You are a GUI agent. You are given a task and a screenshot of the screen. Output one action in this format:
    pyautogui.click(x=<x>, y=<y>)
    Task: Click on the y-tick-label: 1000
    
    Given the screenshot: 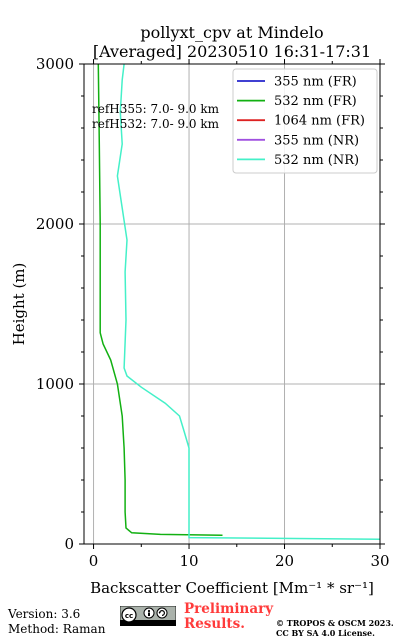 What is the action you would take?
    pyautogui.click(x=55, y=384)
    